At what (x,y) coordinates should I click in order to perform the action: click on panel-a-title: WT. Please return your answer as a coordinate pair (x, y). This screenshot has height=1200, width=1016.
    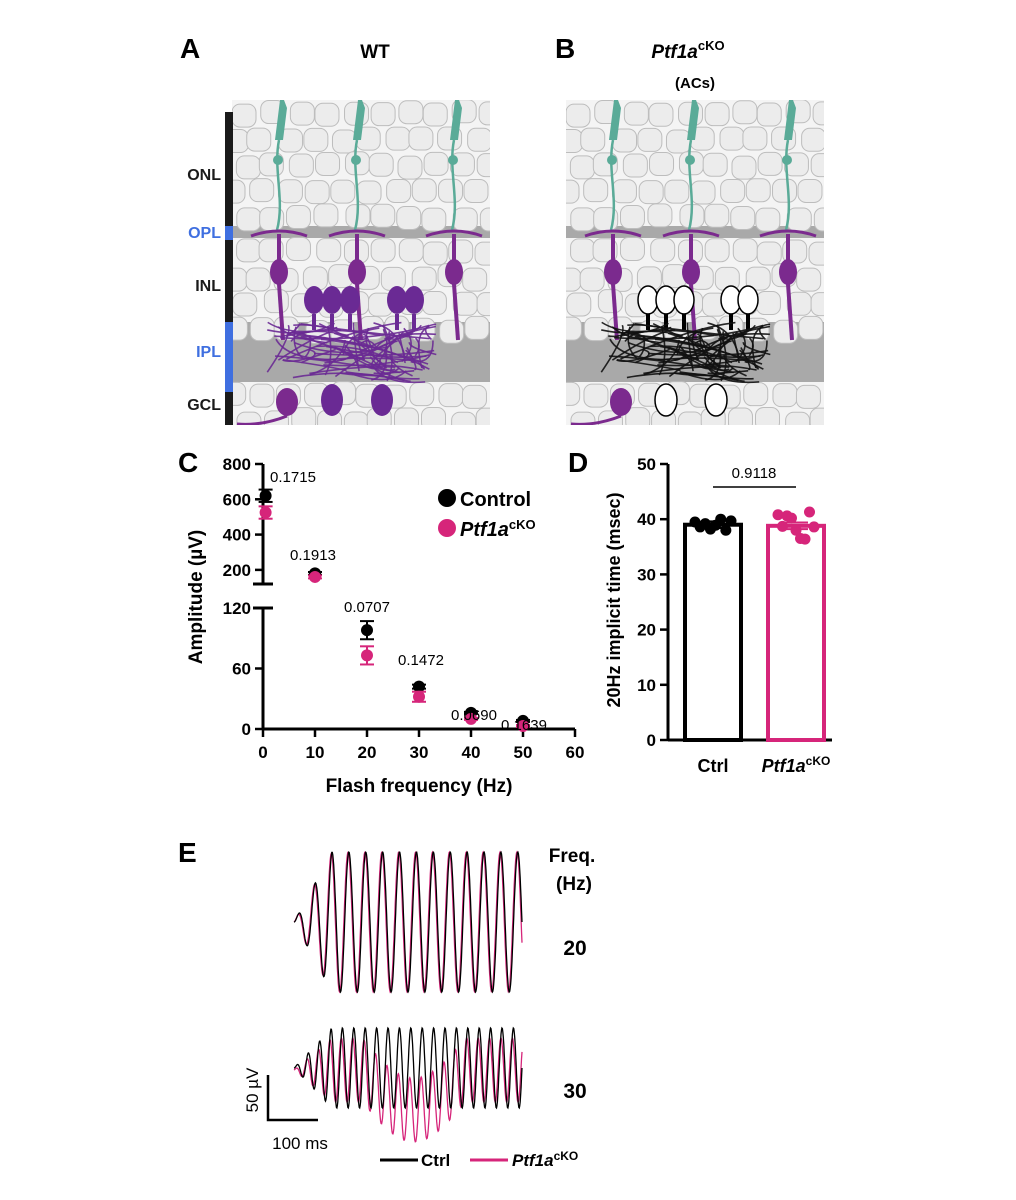
    Looking at the image, I should click on (375, 52).